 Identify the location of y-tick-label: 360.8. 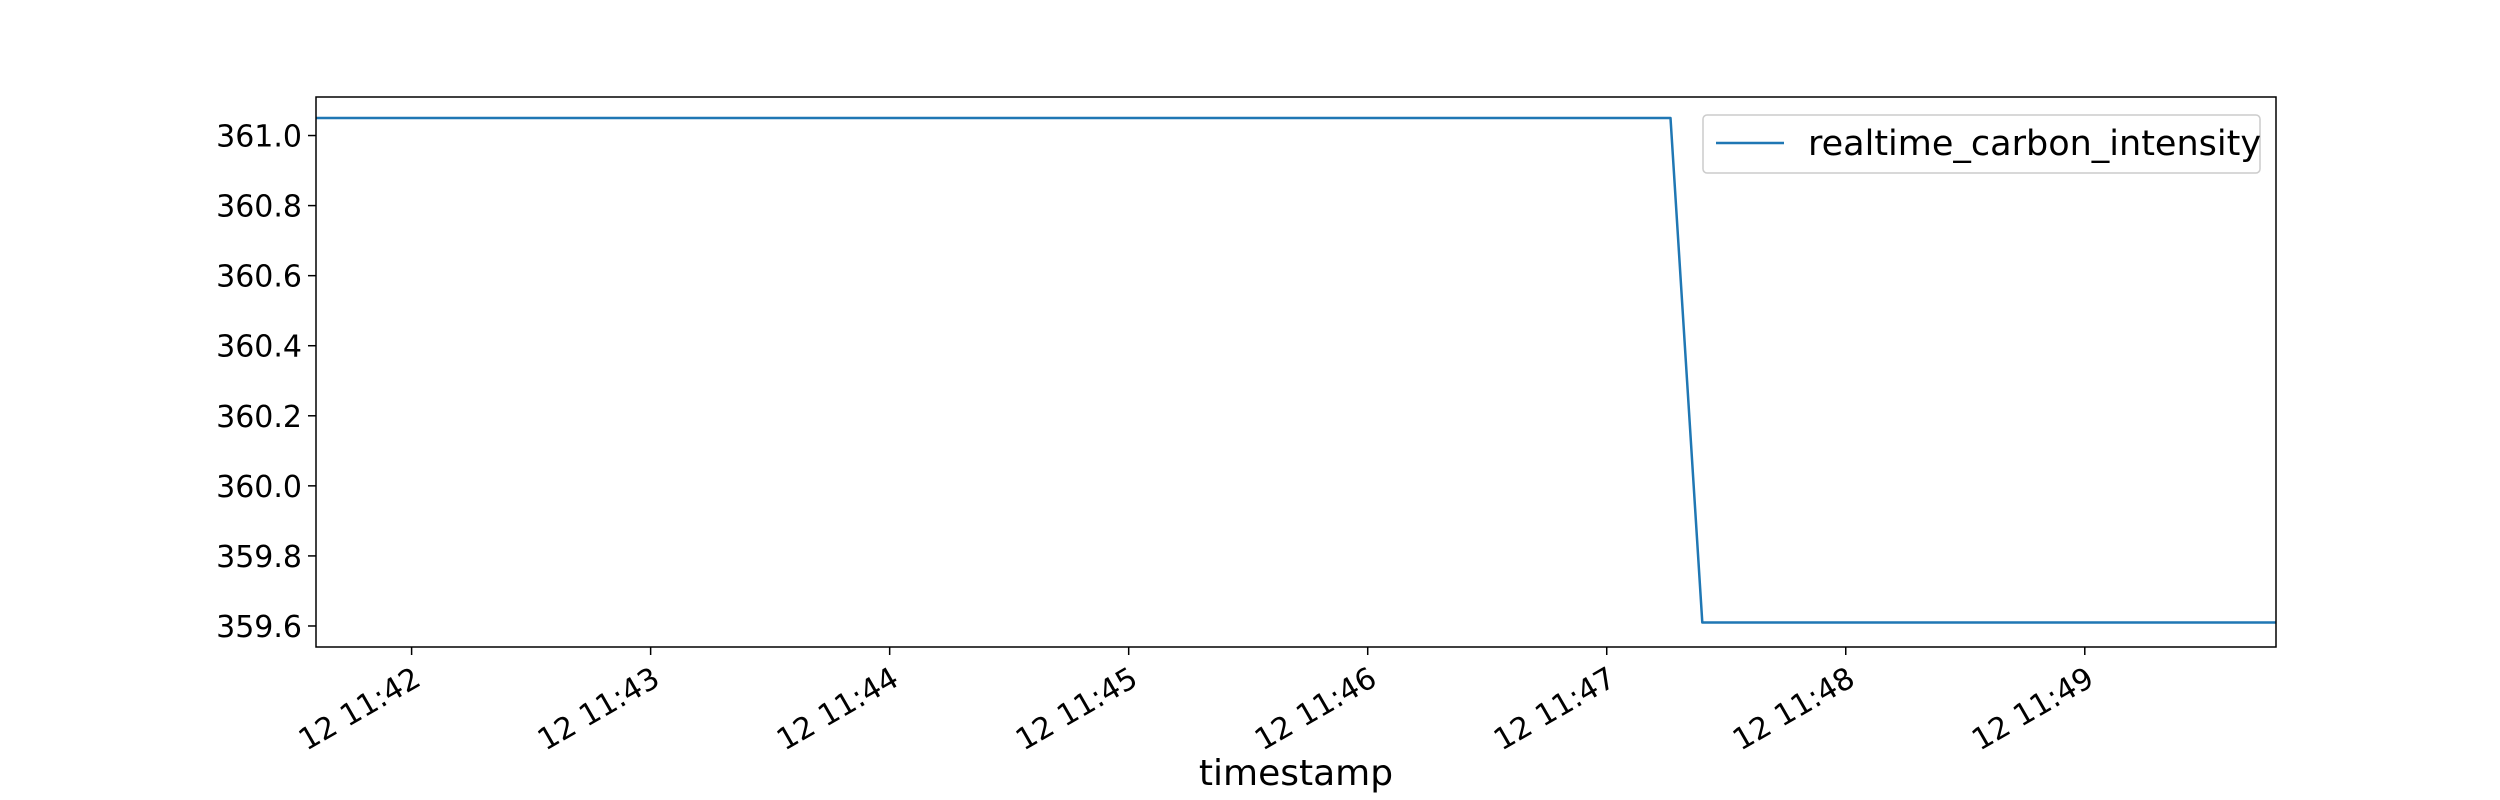
(259, 207).